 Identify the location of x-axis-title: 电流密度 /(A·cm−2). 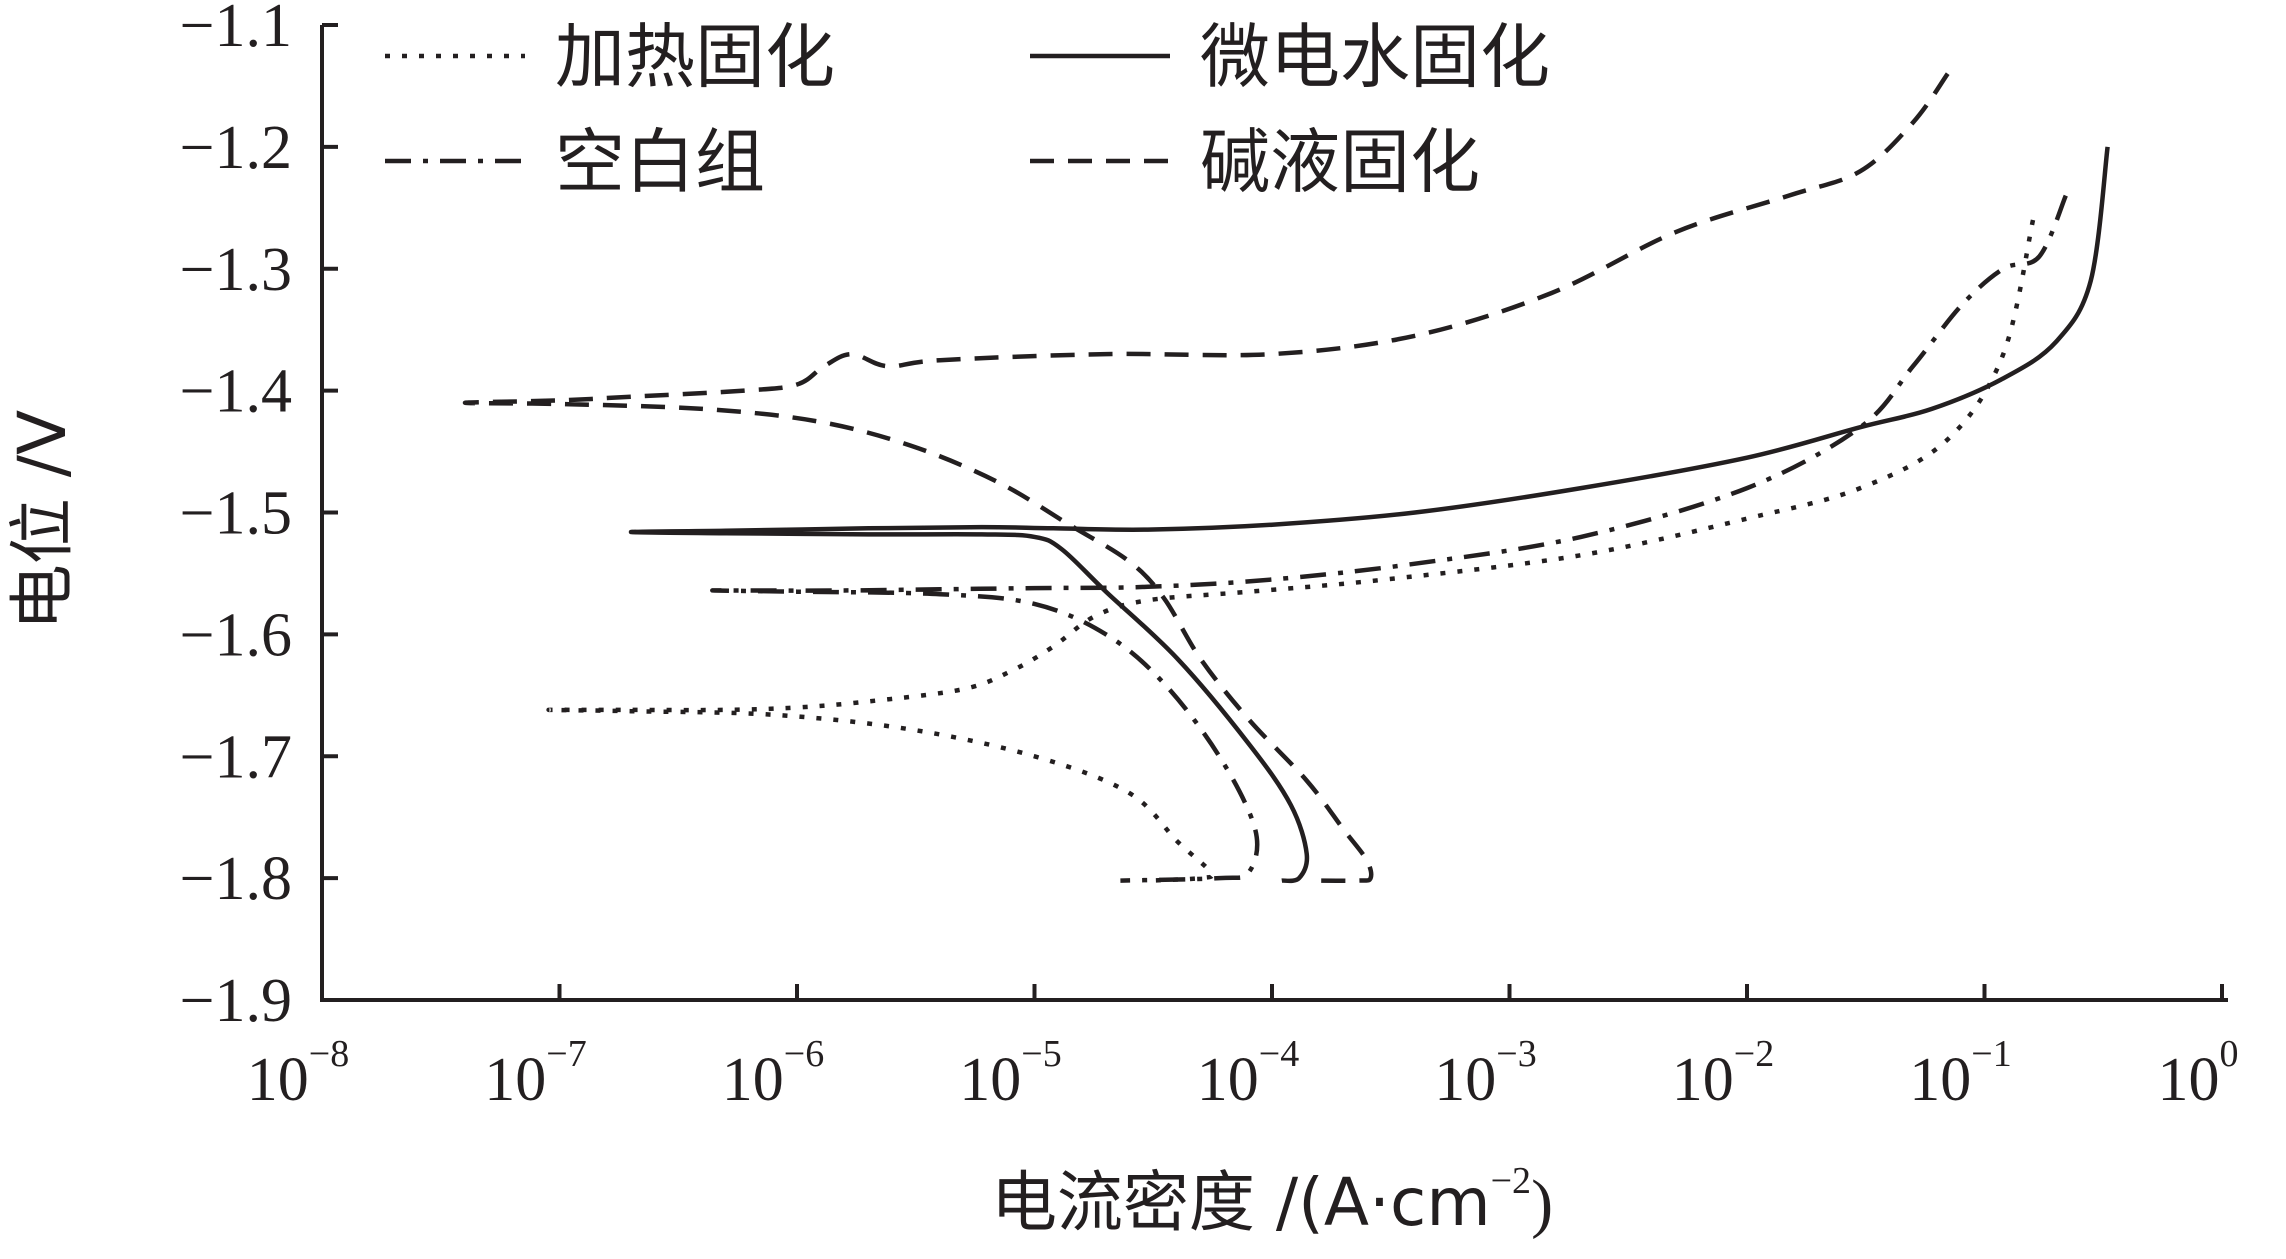
(1272, 1200).